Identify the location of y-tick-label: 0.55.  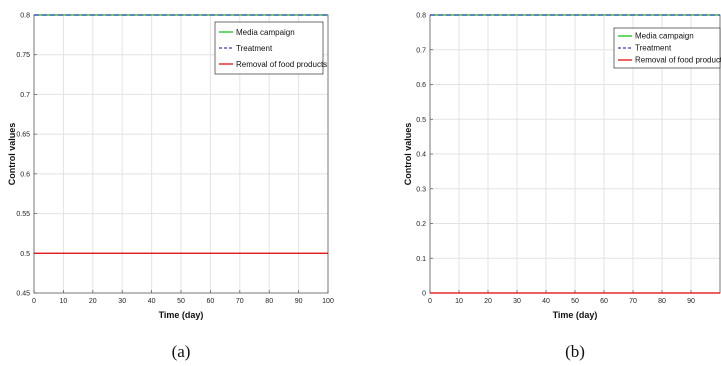
(23, 214).